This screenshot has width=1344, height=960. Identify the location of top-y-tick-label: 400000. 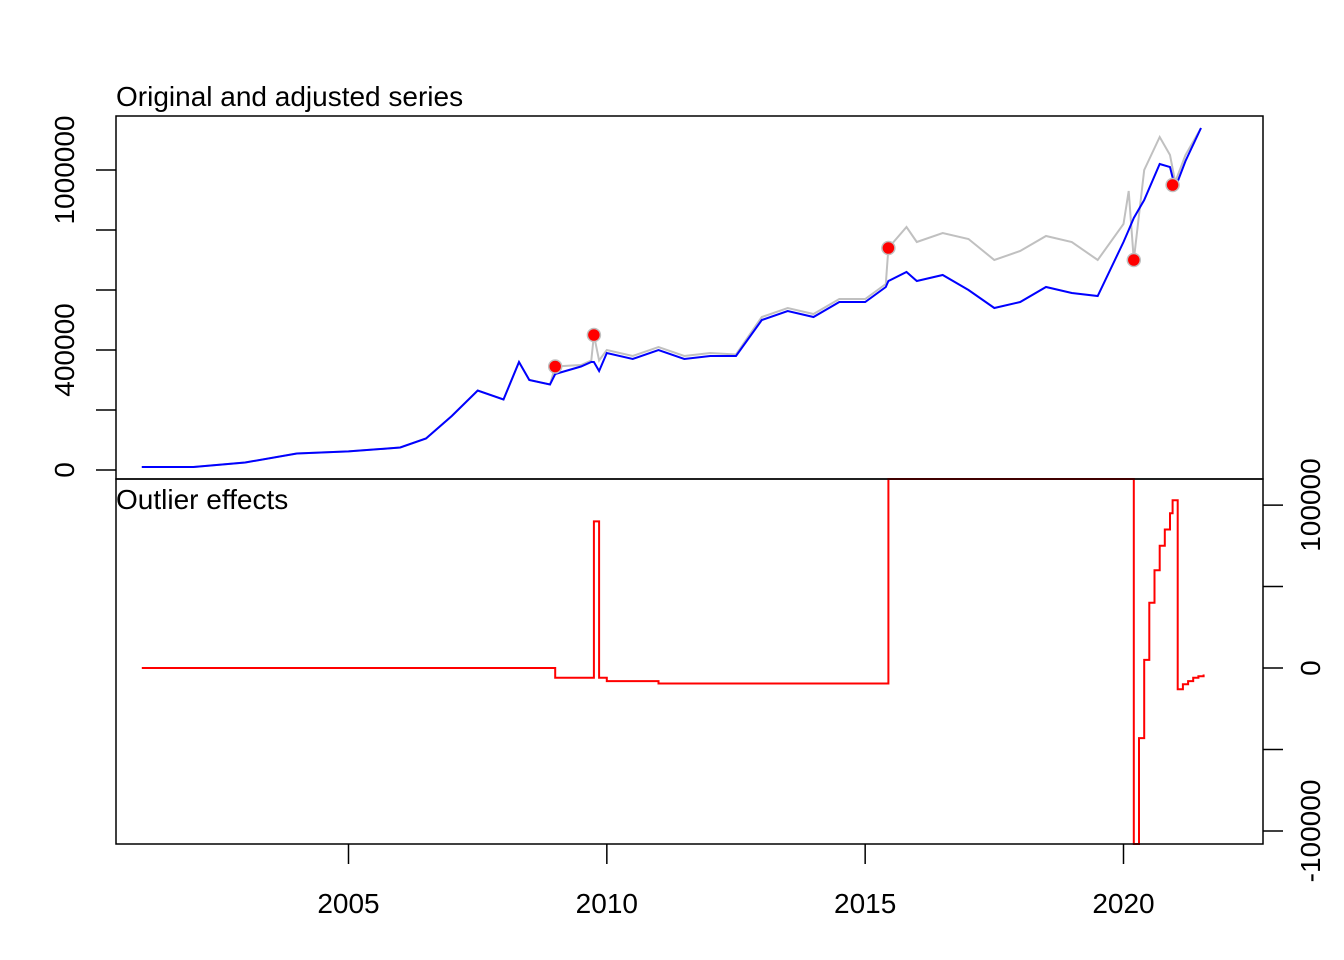
(64, 349).